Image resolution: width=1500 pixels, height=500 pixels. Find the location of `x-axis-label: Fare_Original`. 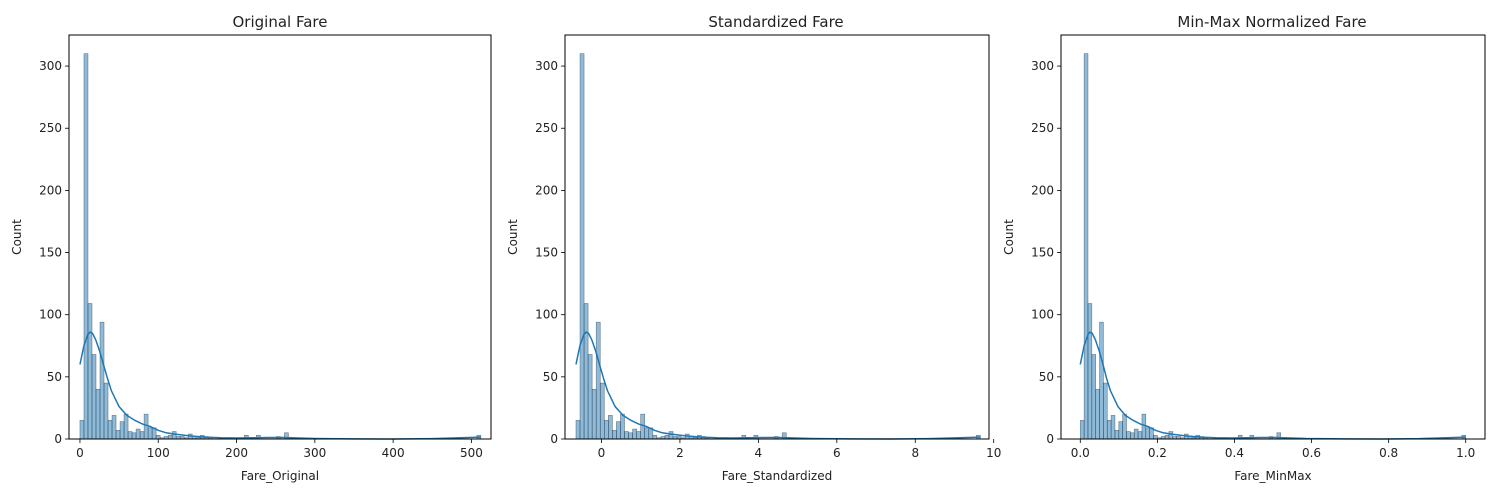

x-axis-label: Fare_Original is located at coordinates (280, 476).